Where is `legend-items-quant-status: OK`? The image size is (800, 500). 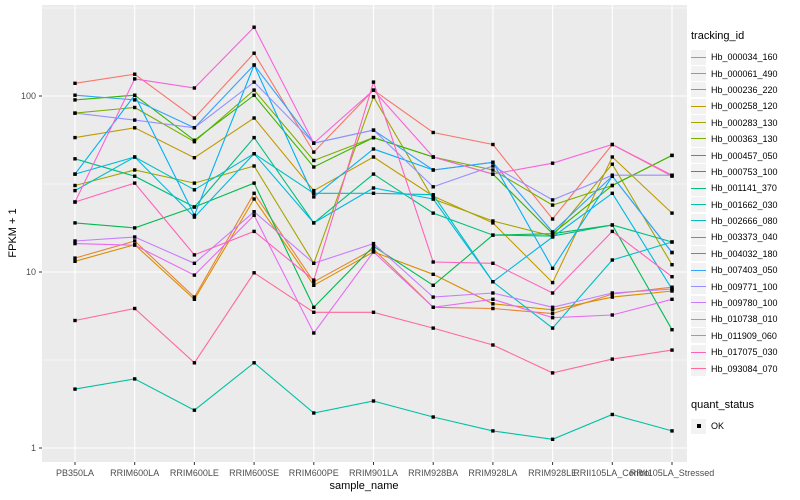
legend-items-quant-status: OK is located at coordinates (745, 426).